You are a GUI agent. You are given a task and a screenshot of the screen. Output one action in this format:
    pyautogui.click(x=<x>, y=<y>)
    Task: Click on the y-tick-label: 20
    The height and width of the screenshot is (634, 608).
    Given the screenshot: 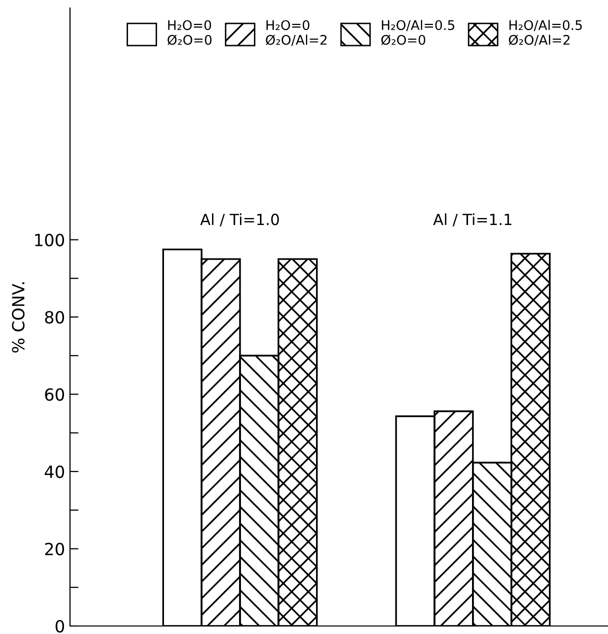 What is the action you would take?
    pyautogui.click(x=54, y=549)
    